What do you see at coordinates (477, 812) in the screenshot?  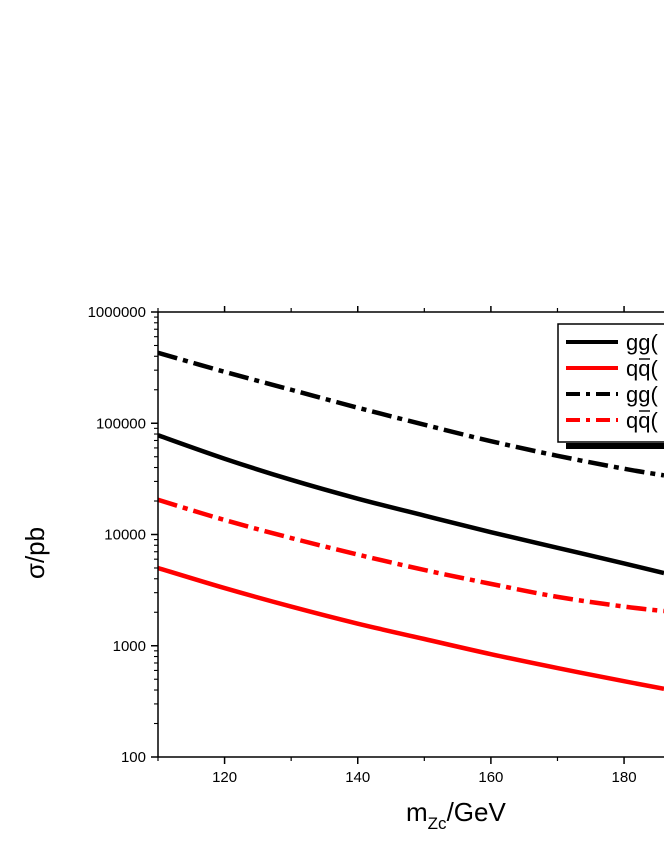 I see `x-axis-title-unit: /GeV` at bounding box center [477, 812].